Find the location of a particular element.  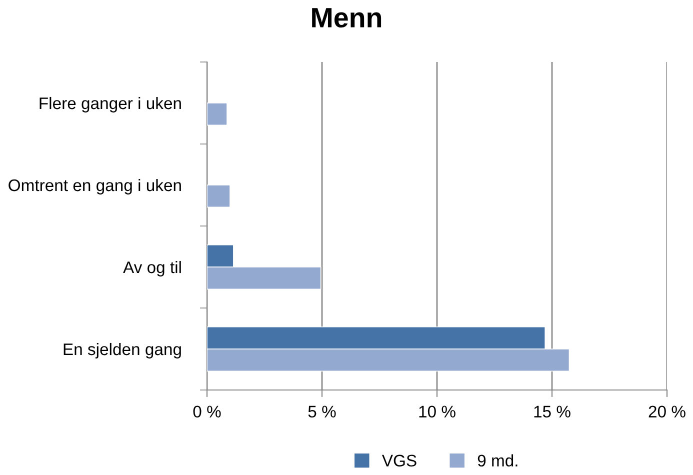

x-tick-label: 0 % is located at coordinates (207, 412).